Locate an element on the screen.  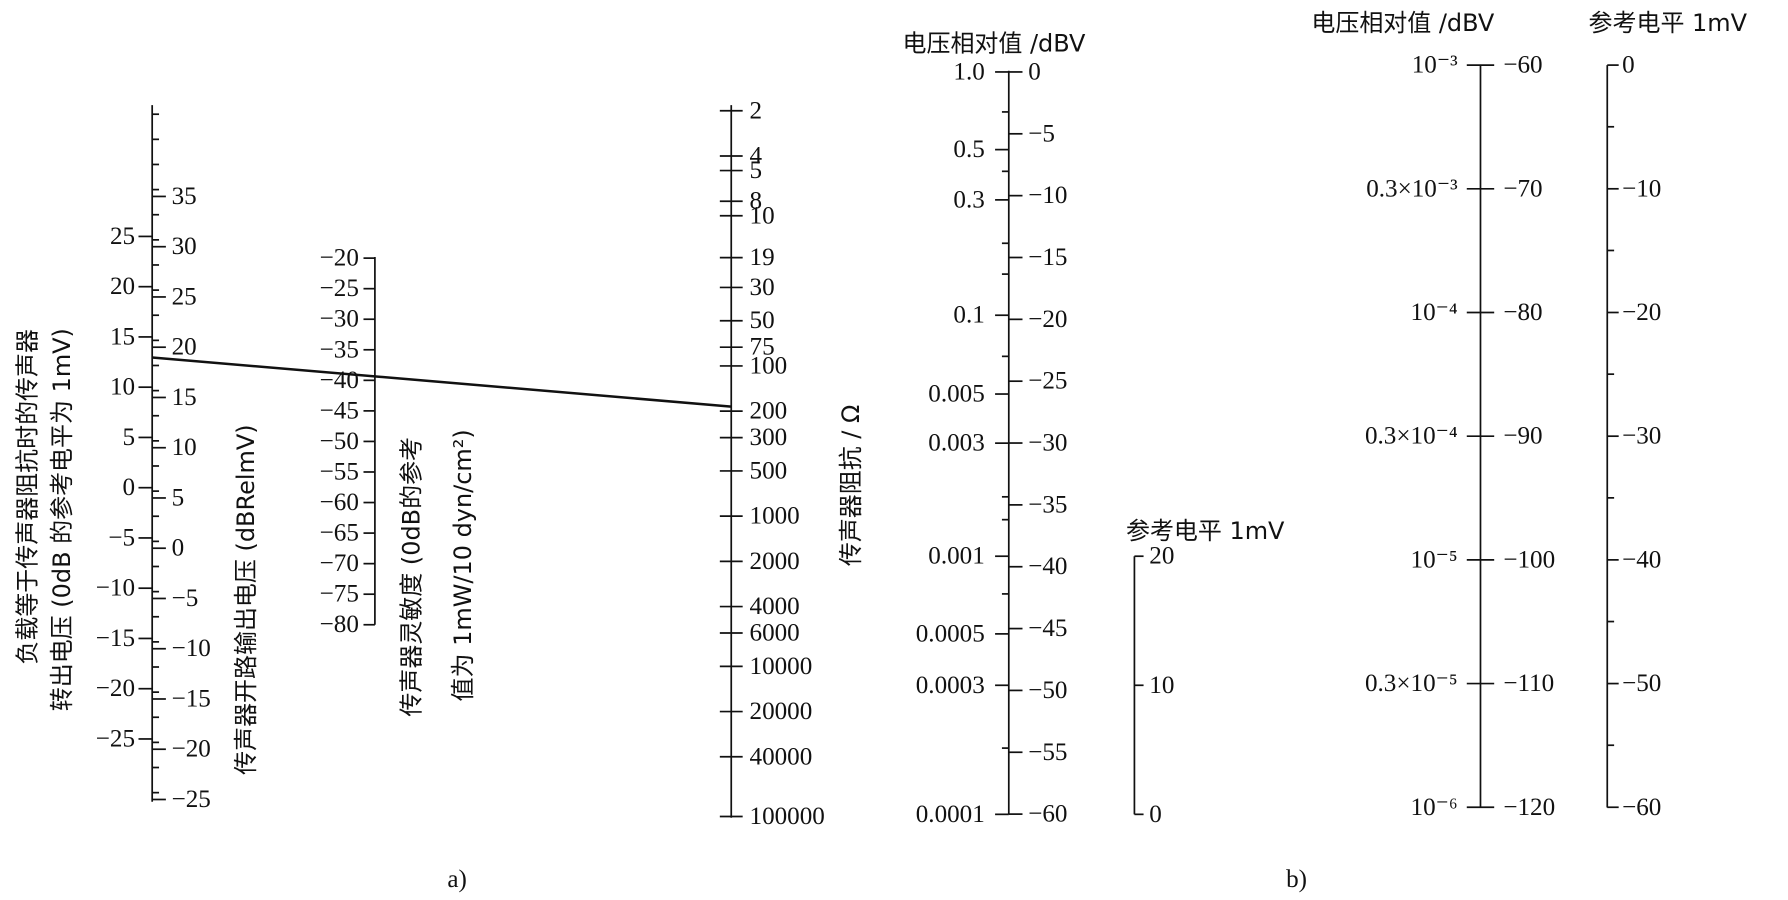
tick-label: 0.0001 is located at coordinates (950, 814).